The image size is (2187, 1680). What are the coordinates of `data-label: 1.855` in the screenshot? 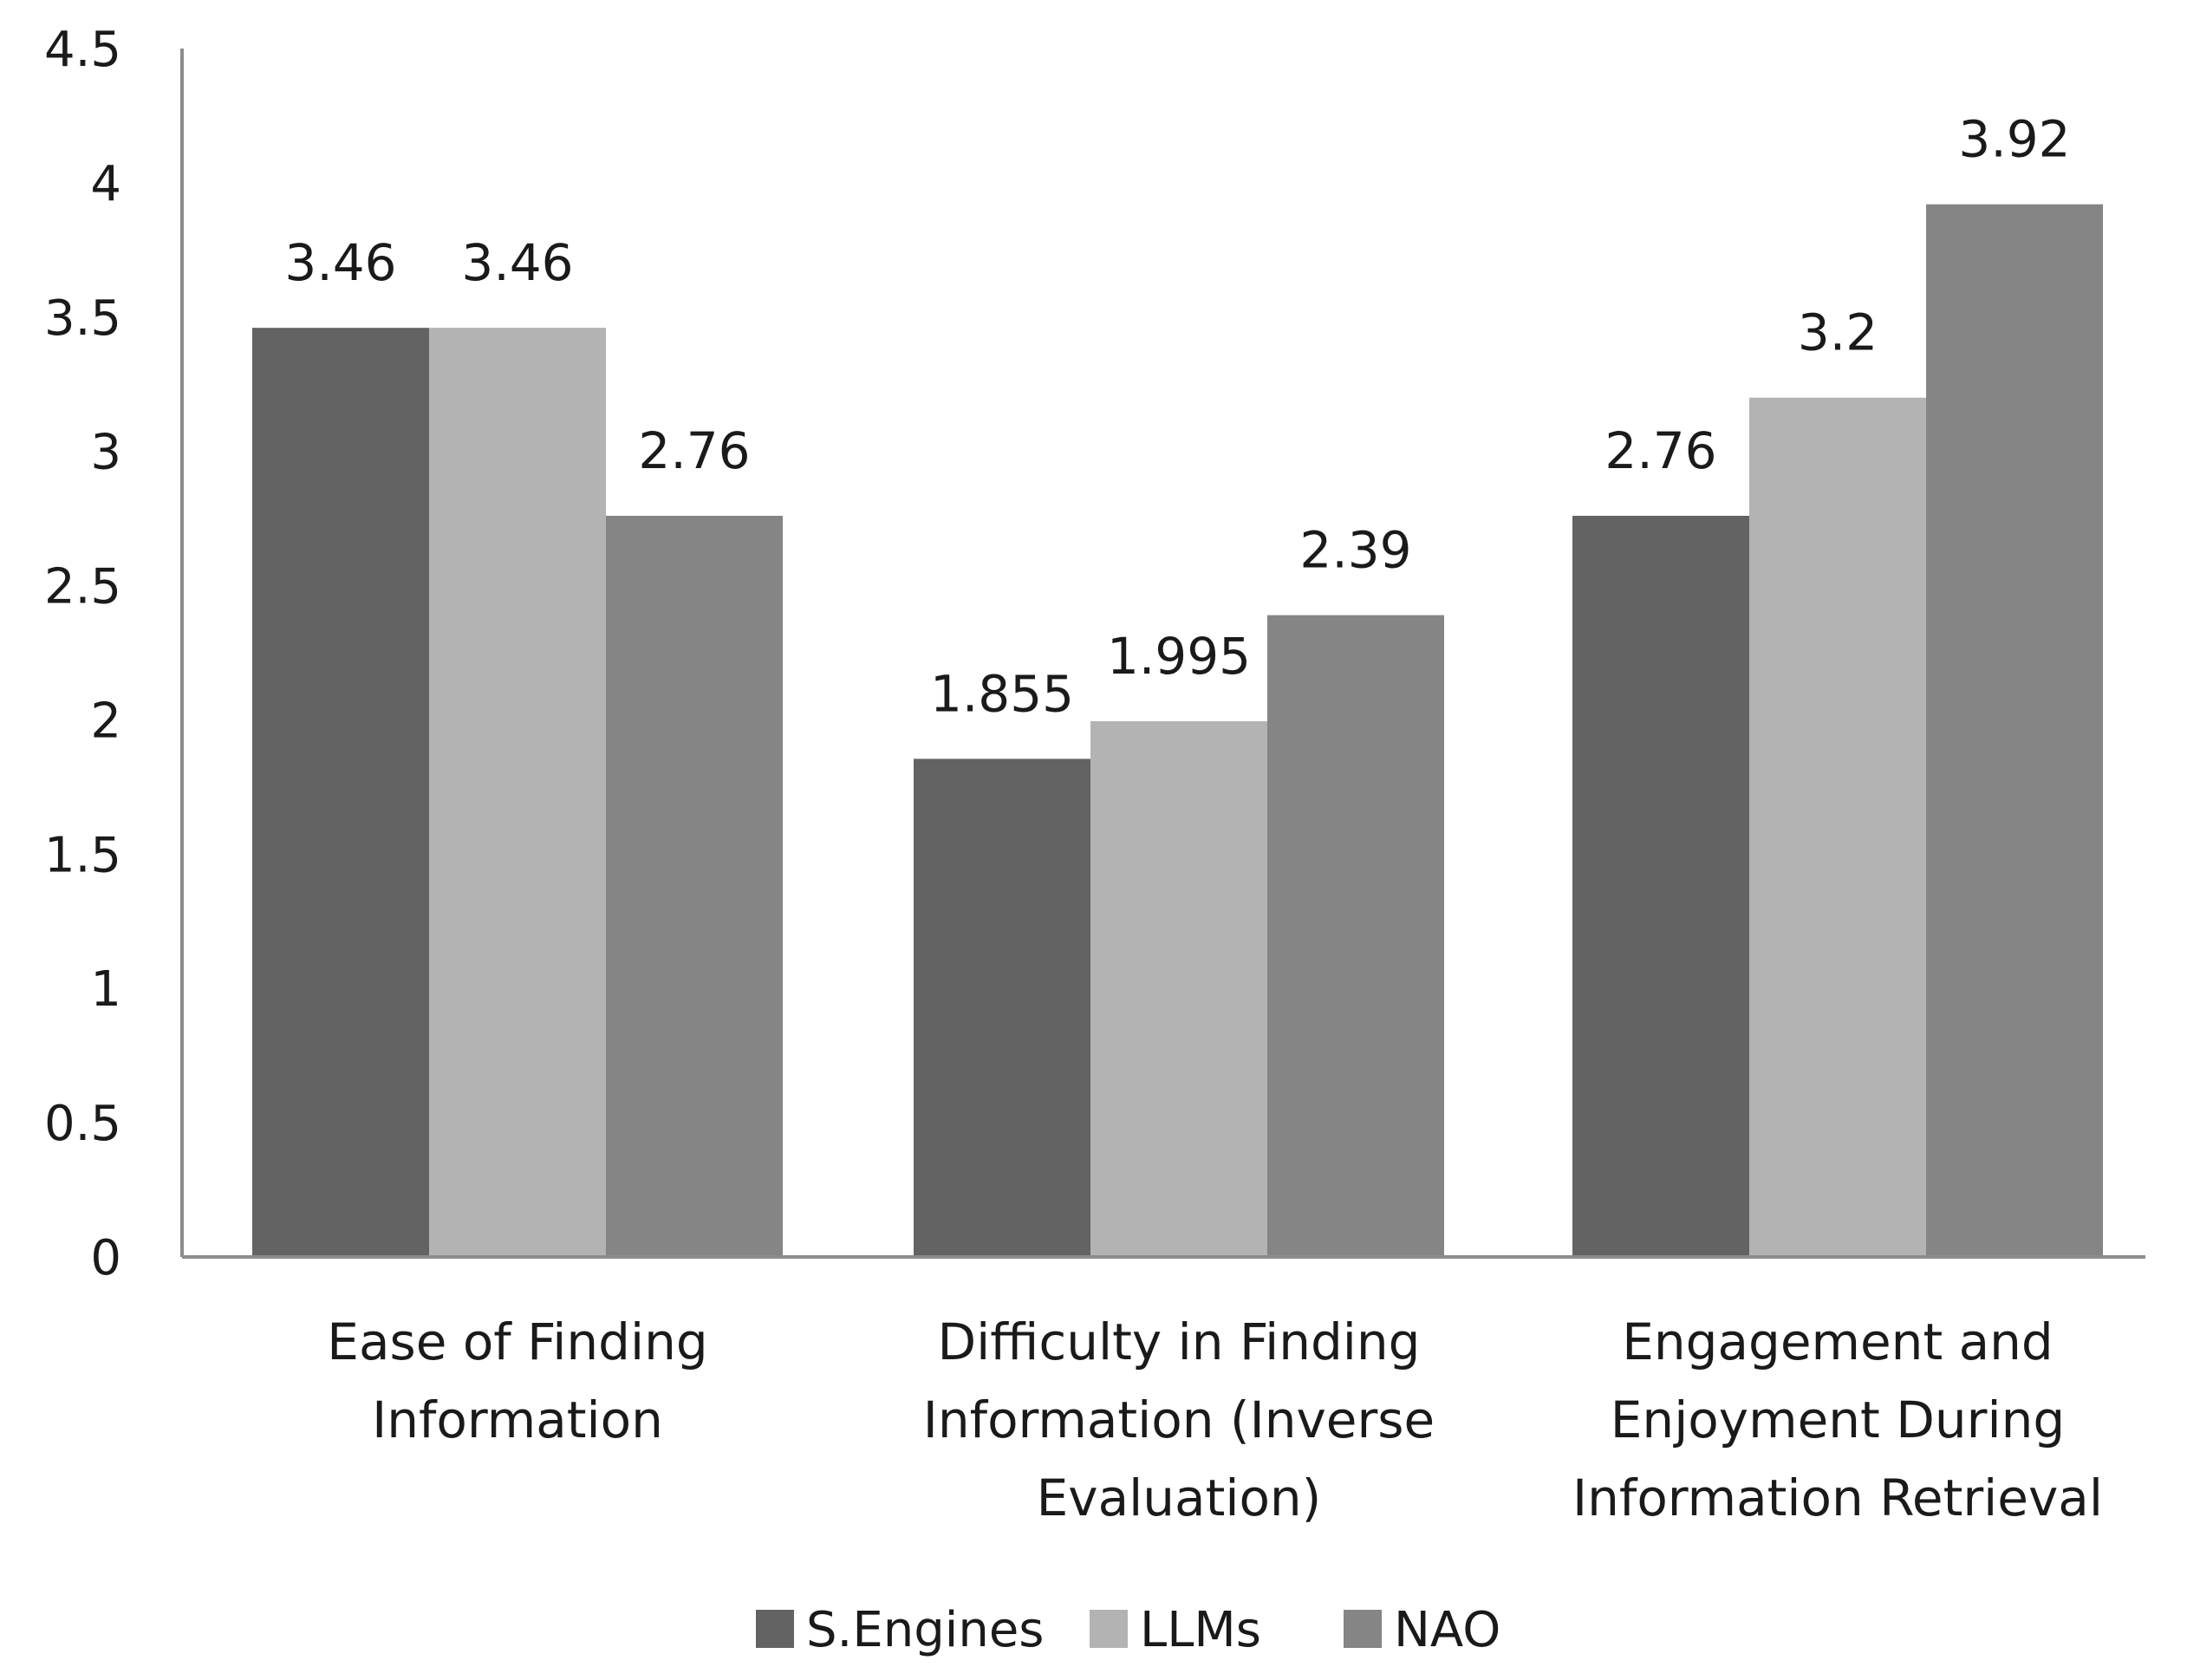 It's located at (1002, 693).